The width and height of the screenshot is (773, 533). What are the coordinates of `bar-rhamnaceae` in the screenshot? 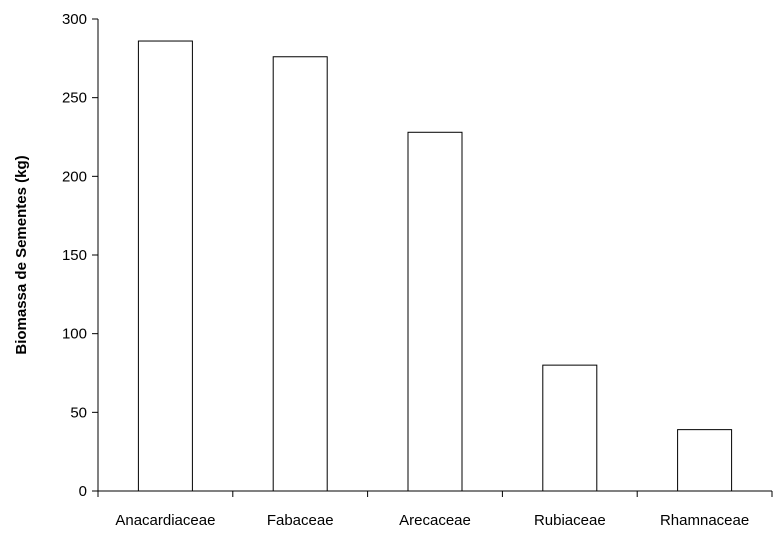 It's located at (705, 460).